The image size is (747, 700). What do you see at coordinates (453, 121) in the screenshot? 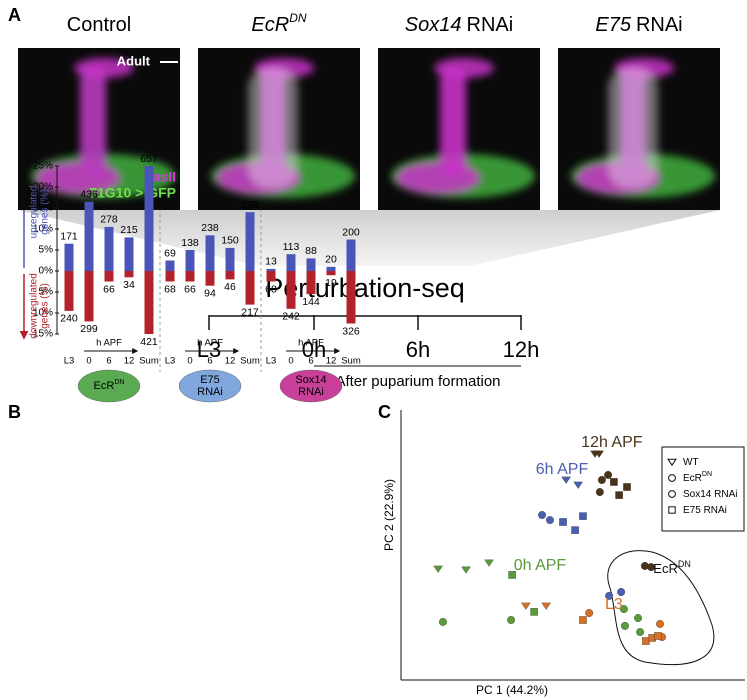
I see `stalk` at bounding box center [453, 121].